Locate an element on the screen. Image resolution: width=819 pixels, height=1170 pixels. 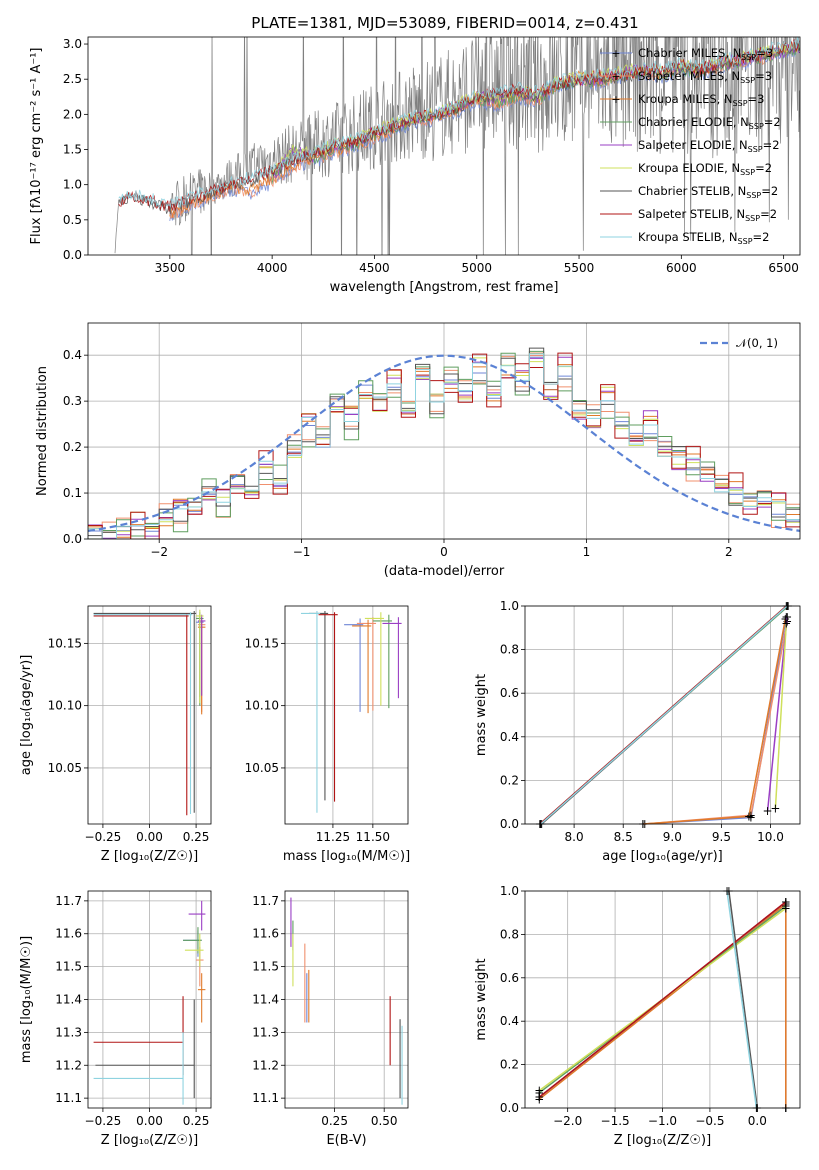
x-tick-label: 3500 is located at coordinates (170, 268).